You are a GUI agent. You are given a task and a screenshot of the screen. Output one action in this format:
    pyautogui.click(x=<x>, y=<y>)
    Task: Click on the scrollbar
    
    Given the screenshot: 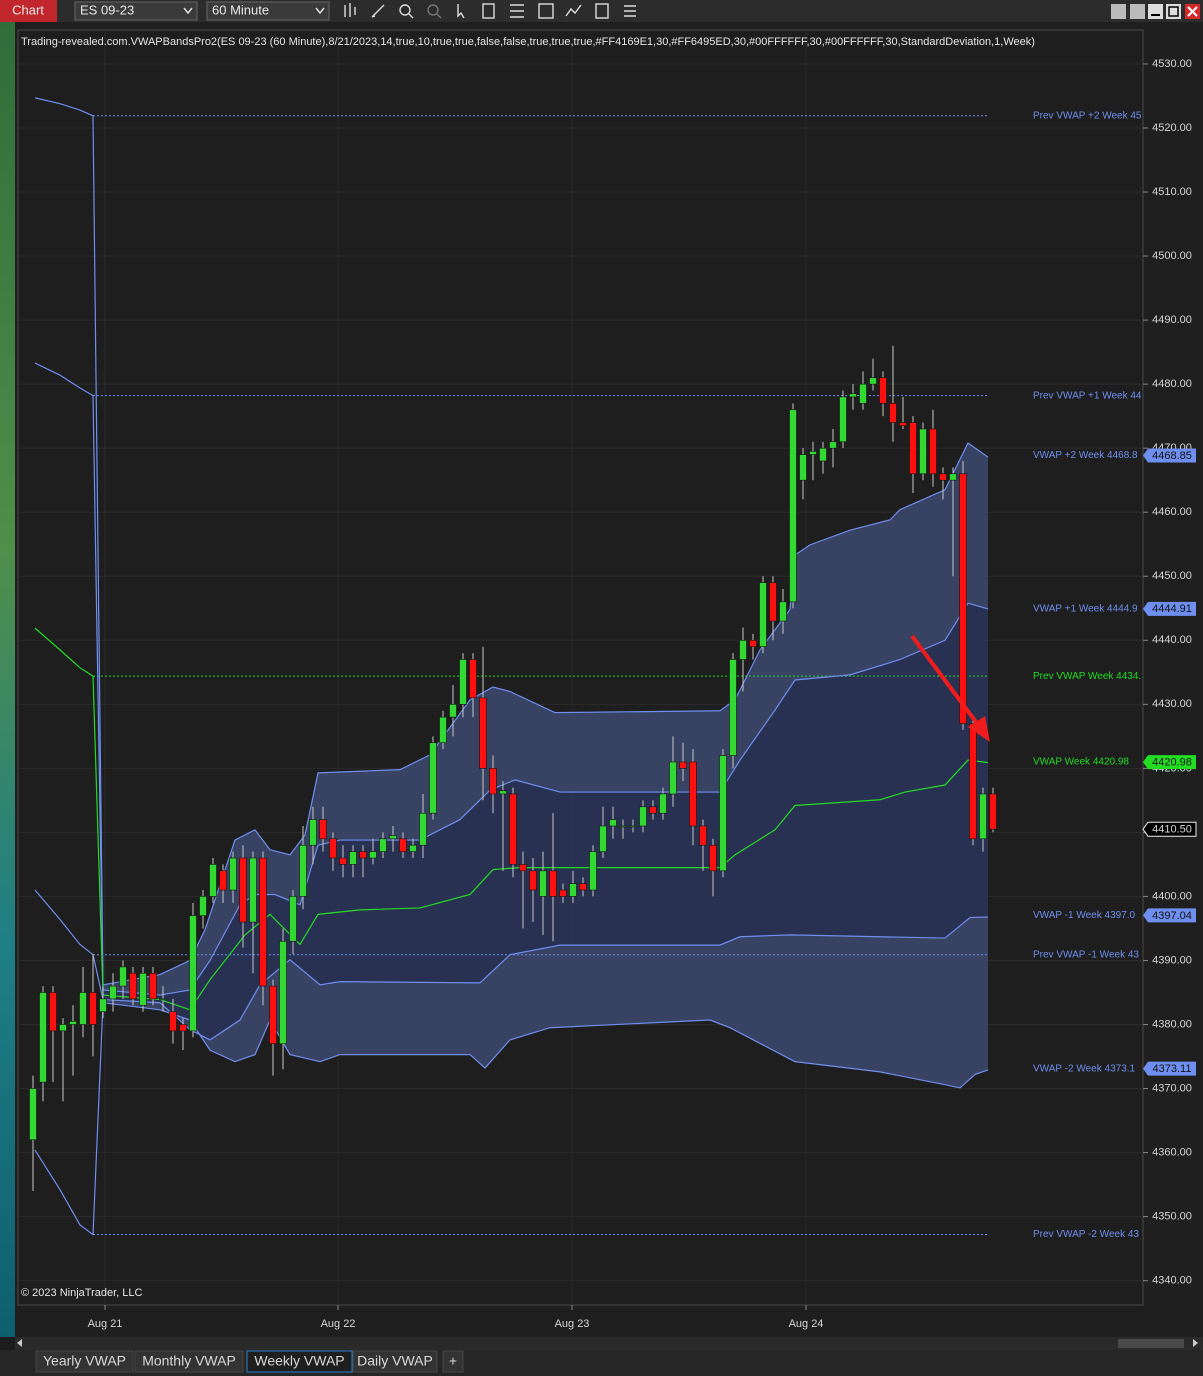 What is the action you would take?
    pyautogui.click(x=609, y=1343)
    